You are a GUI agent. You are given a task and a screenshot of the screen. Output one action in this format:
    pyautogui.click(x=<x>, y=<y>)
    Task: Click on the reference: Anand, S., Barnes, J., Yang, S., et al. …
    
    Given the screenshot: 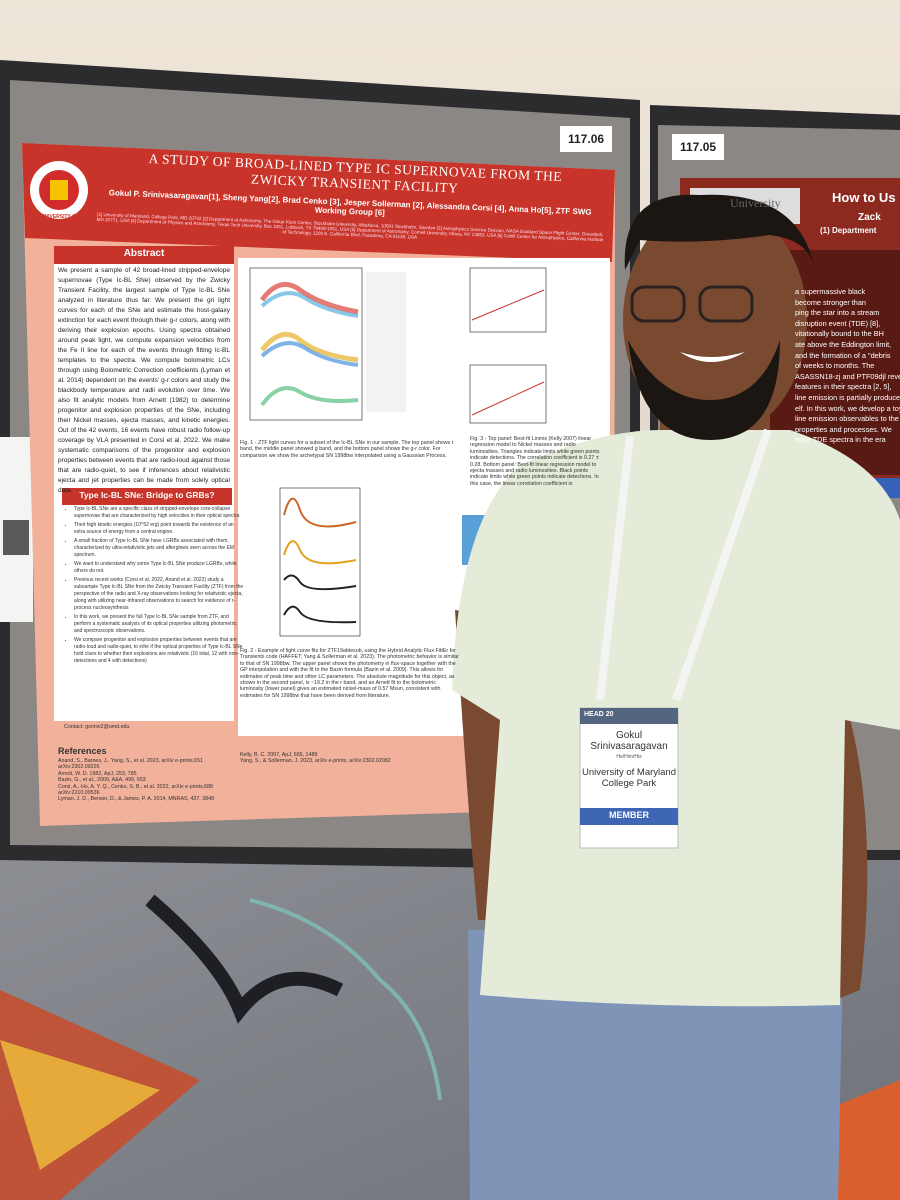 What is the action you would take?
    pyautogui.click(x=130, y=764)
    